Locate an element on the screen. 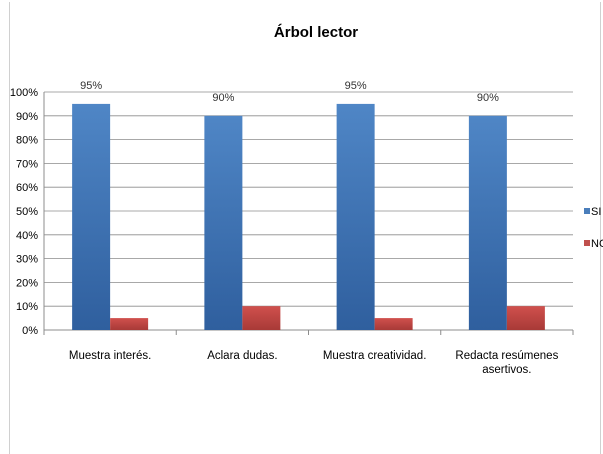 This screenshot has width=603, height=454. legend-label-no: NO is located at coordinates (597, 244).